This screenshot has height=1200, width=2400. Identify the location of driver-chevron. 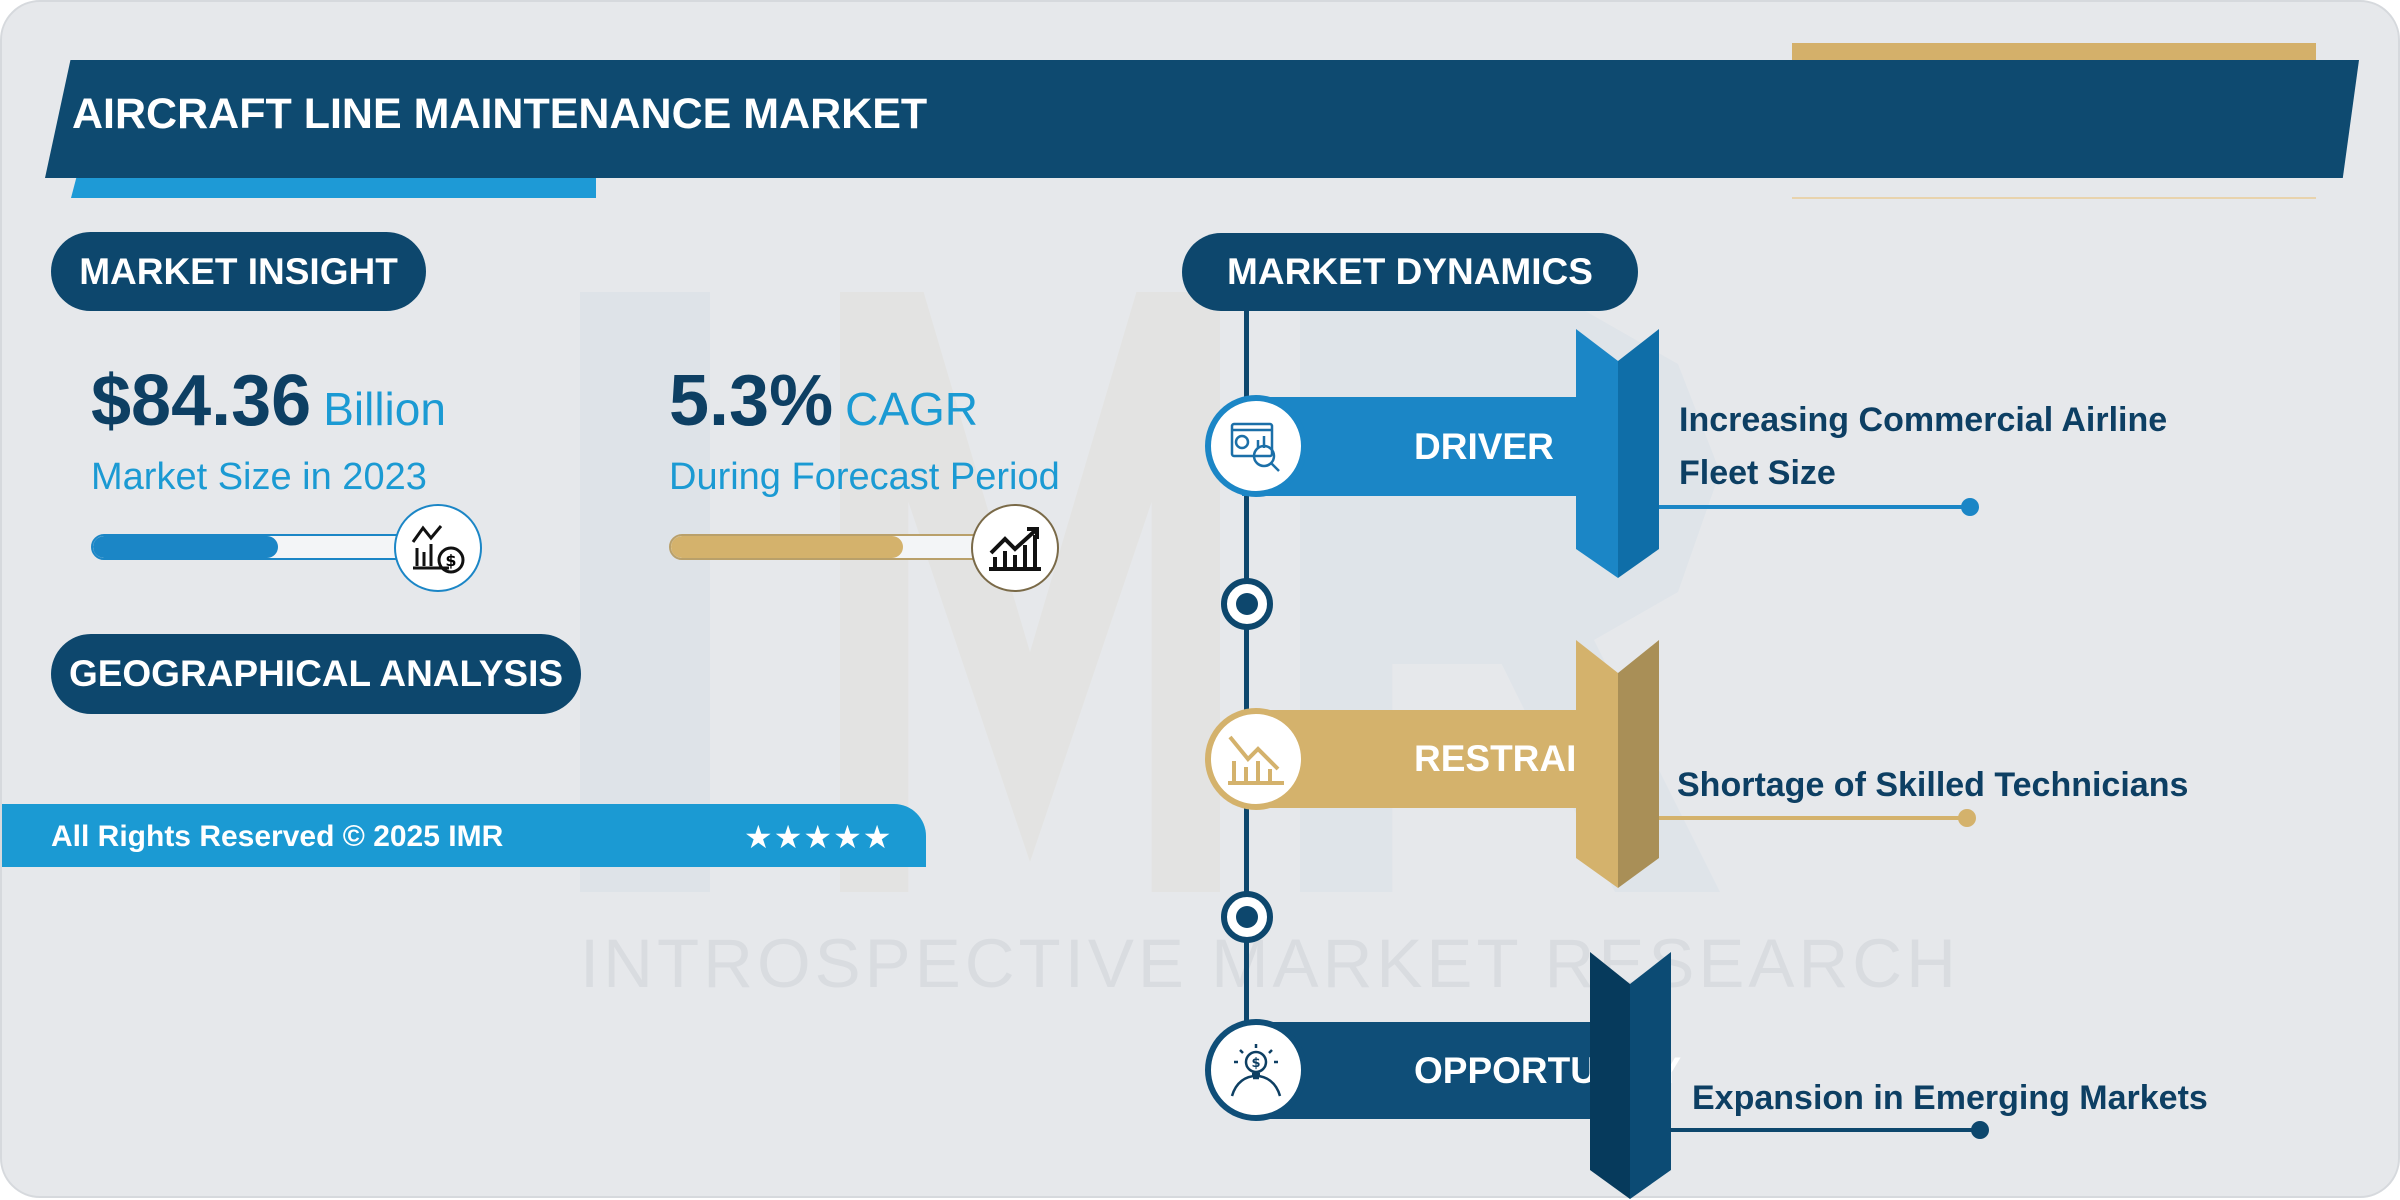
(1617, 453).